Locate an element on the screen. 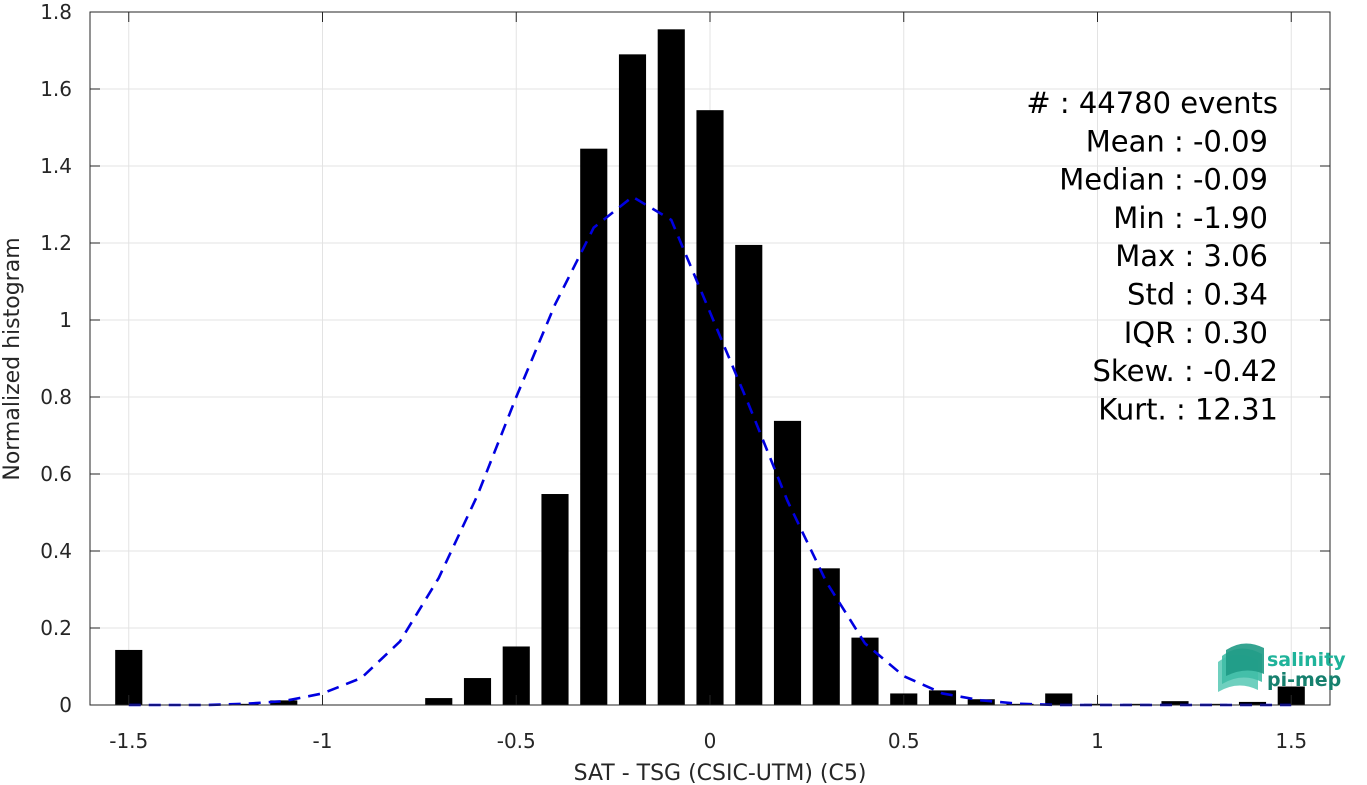  x-tick-labels: -1.5 -1 -0.5 0 0.5 1 1.5 is located at coordinates (708, 741).